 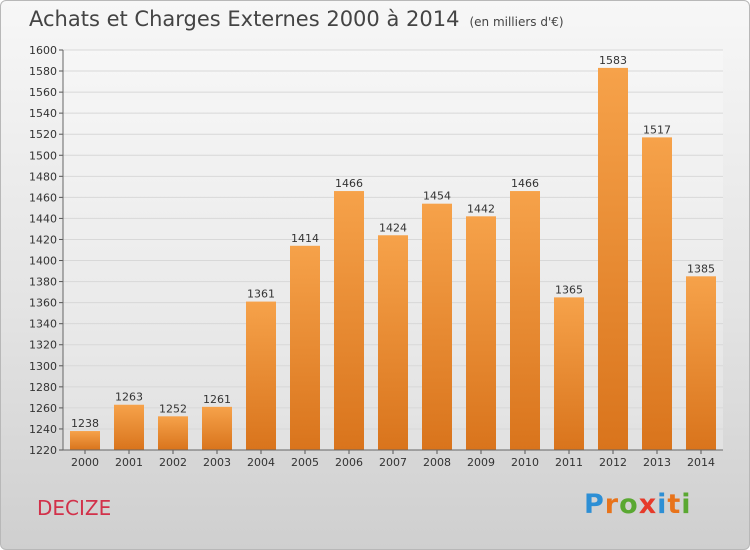 I want to click on y-tick-label: 1340, so click(x=43, y=324).